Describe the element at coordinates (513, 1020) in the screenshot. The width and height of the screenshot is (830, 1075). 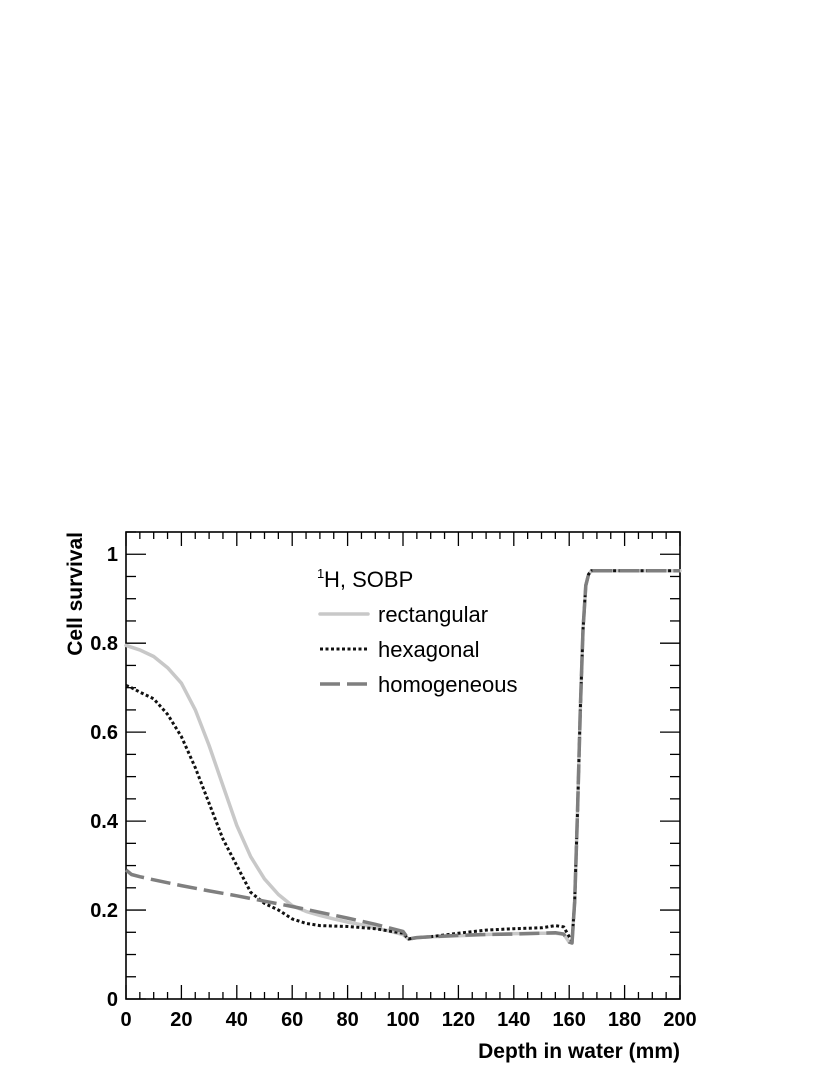
I see `x-tick-label: 140` at that location.